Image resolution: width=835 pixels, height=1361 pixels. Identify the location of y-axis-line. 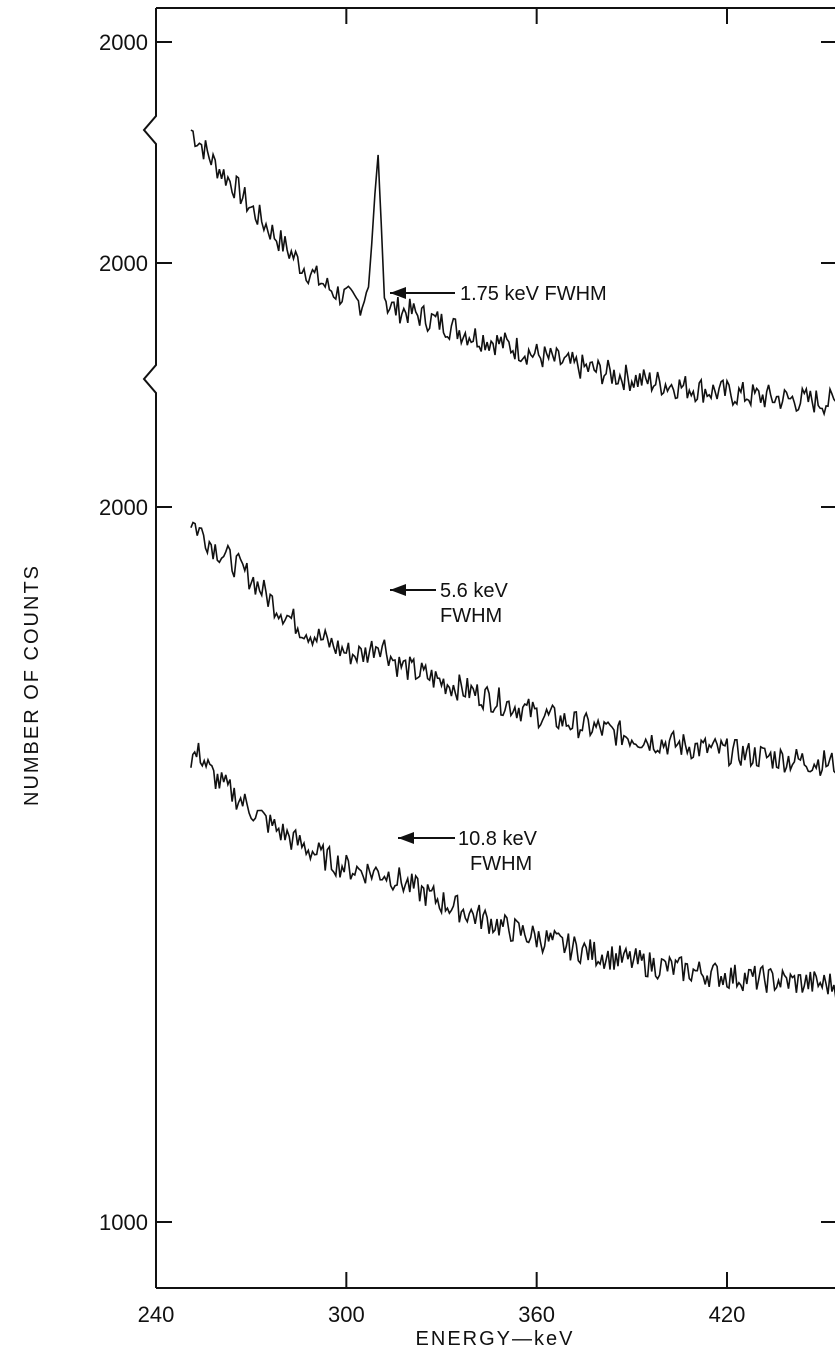
(149, 648).